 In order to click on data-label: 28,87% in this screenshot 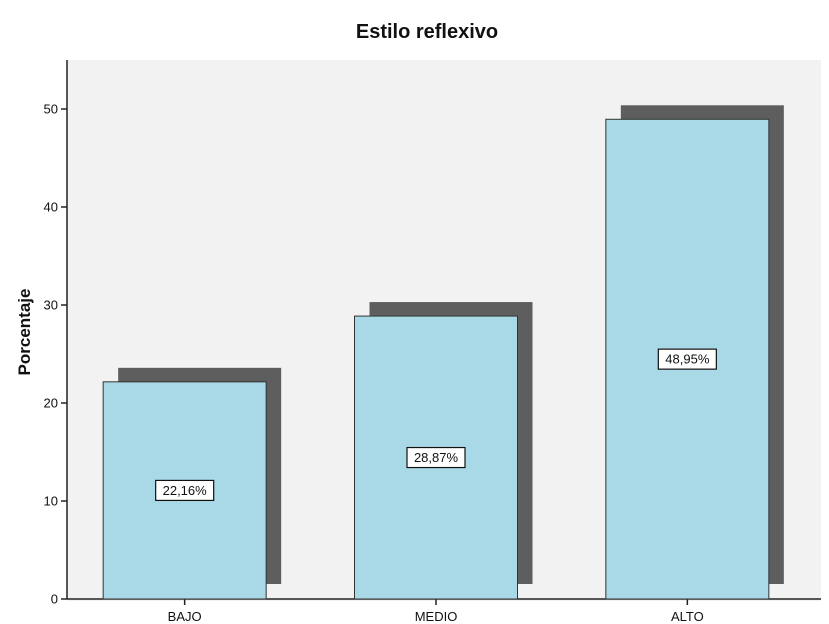, I will do `click(436, 457)`.